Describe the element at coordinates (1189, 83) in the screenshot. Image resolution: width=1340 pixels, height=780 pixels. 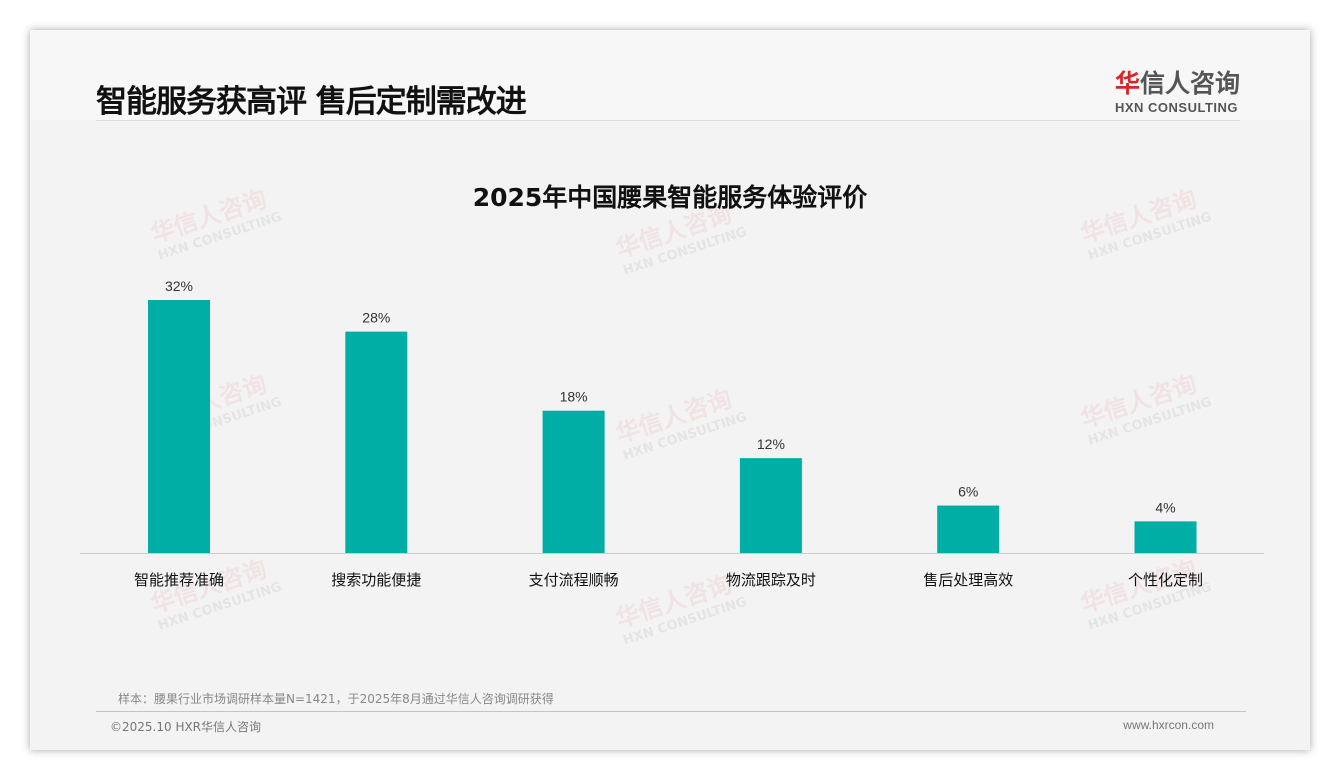
I see `logo-cn: 信人咨询` at that location.